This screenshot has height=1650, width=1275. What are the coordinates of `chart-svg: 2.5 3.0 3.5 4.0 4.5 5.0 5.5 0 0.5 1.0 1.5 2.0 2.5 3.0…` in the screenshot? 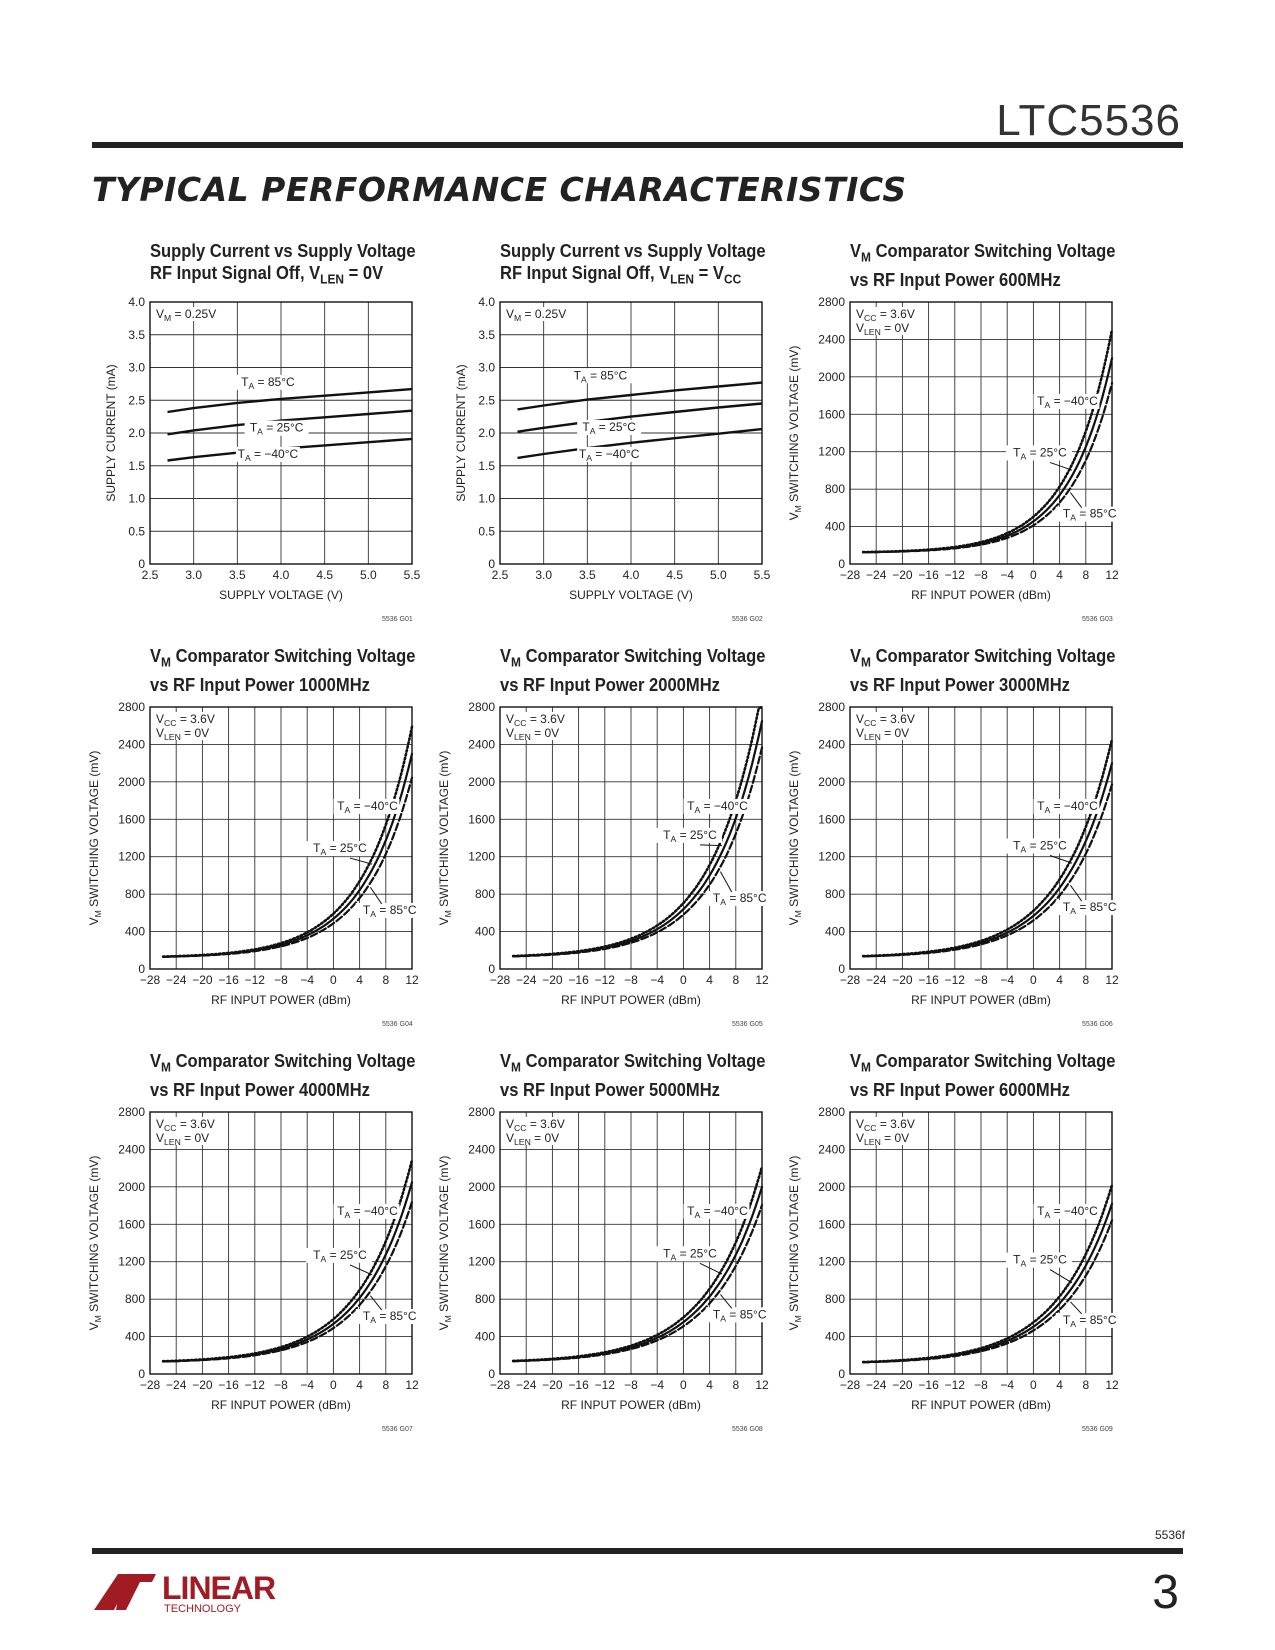 It's located at (262, 448).